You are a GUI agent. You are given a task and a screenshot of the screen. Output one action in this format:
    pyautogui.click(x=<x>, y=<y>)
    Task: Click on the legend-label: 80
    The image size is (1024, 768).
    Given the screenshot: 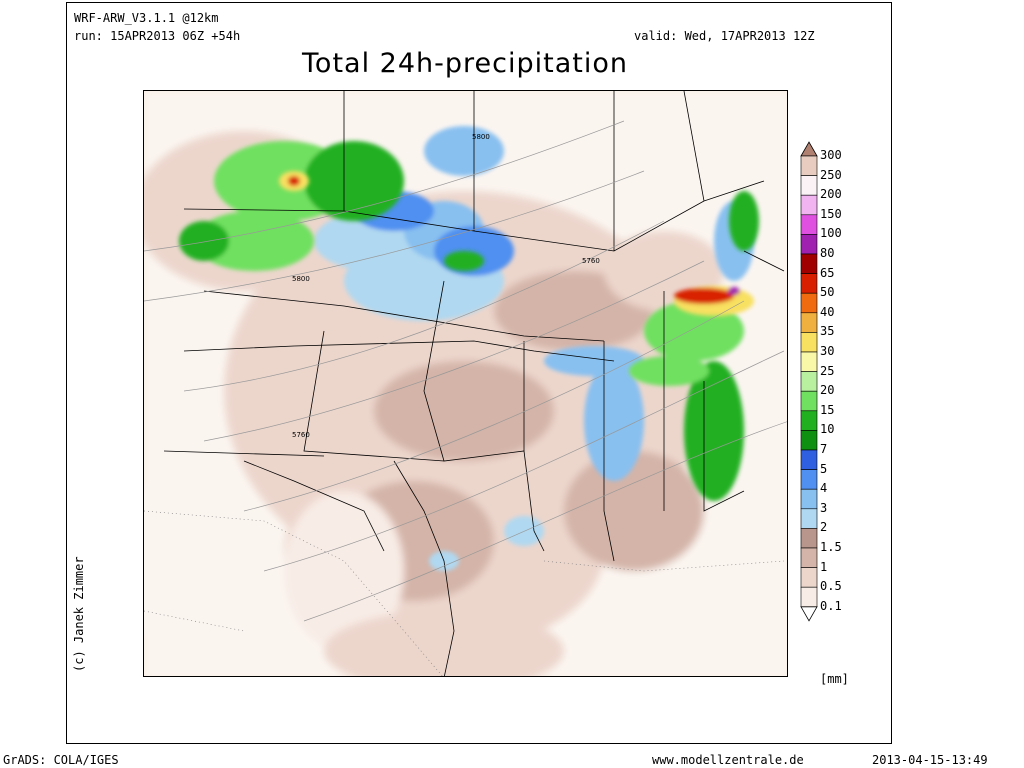 What is the action you would take?
    pyautogui.click(x=827, y=253)
    